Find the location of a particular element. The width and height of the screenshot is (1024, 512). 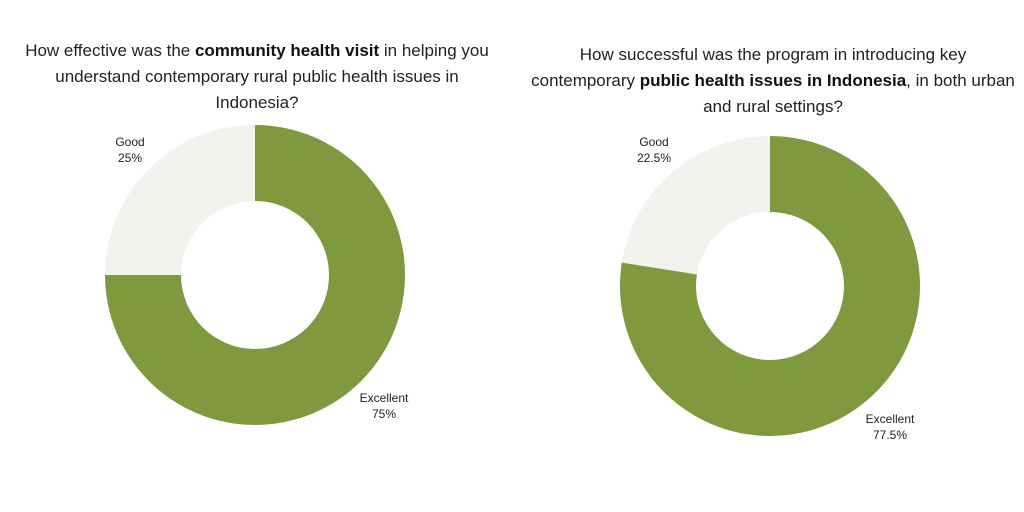

chart-title-1-bold: community health visit is located at coordinates (287, 50).